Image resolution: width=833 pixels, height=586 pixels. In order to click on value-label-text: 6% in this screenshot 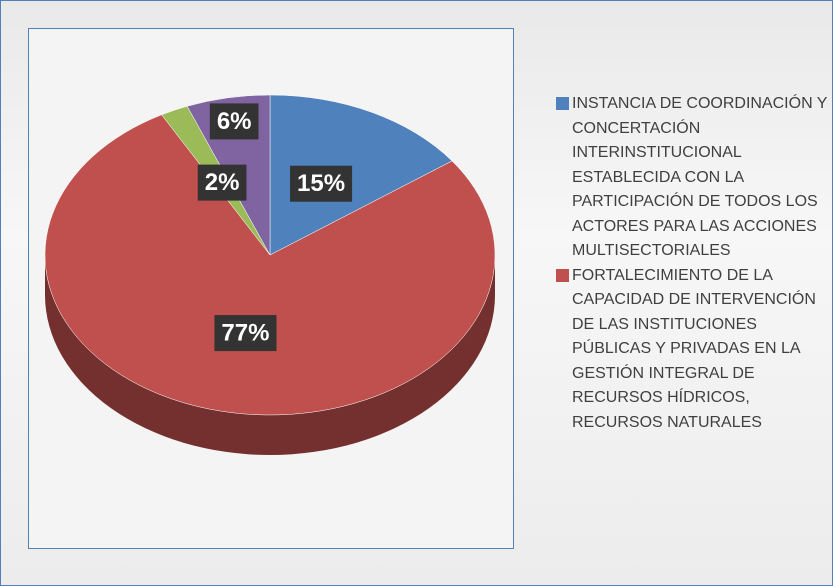, I will do `click(234, 121)`.